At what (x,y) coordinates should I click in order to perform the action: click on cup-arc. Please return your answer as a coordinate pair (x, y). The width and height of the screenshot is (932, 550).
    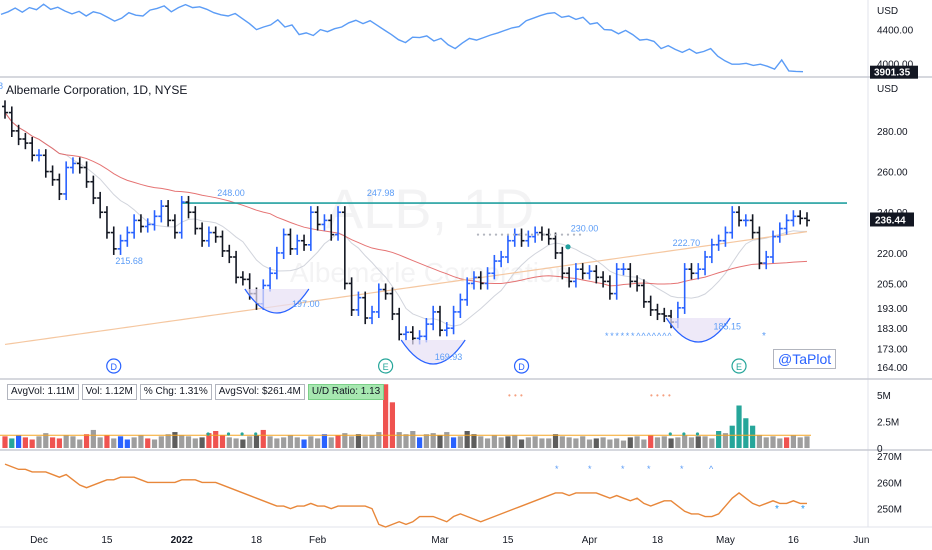
    Looking at the image, I should click on (433, 352).